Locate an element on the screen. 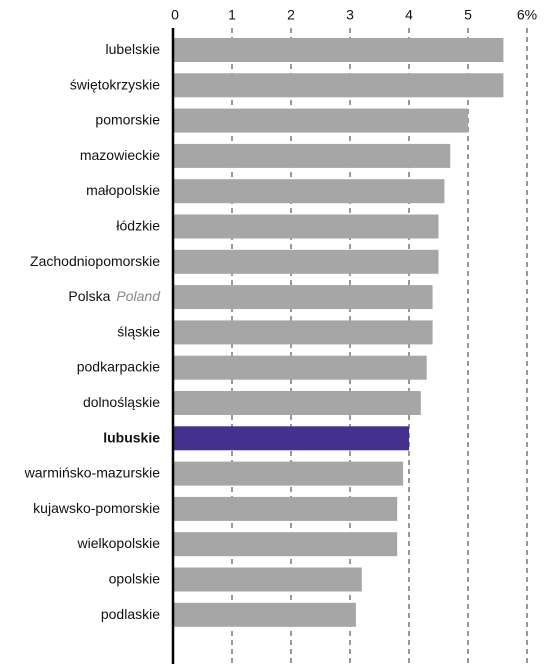 The image size is (560, 664). y-tick-label: małopolskie is located at coordinates (123, 190).